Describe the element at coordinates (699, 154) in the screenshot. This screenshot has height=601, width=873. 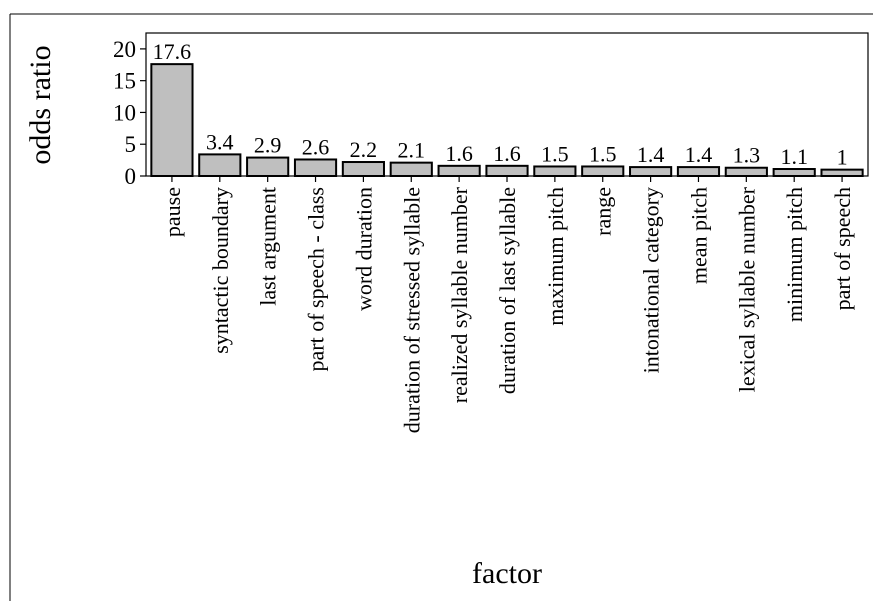
I see `value-label-11: 1.4` at that location.